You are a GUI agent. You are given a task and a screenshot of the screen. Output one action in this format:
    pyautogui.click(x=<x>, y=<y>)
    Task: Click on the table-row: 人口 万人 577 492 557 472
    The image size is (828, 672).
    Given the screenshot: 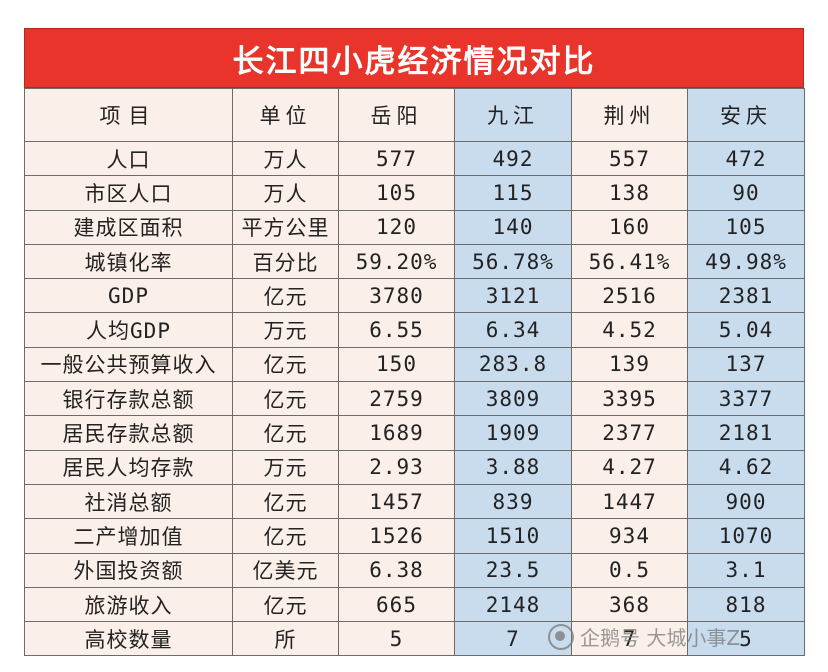 What is the action you would take?
    pyautogui.click(x=414, y=158)
    